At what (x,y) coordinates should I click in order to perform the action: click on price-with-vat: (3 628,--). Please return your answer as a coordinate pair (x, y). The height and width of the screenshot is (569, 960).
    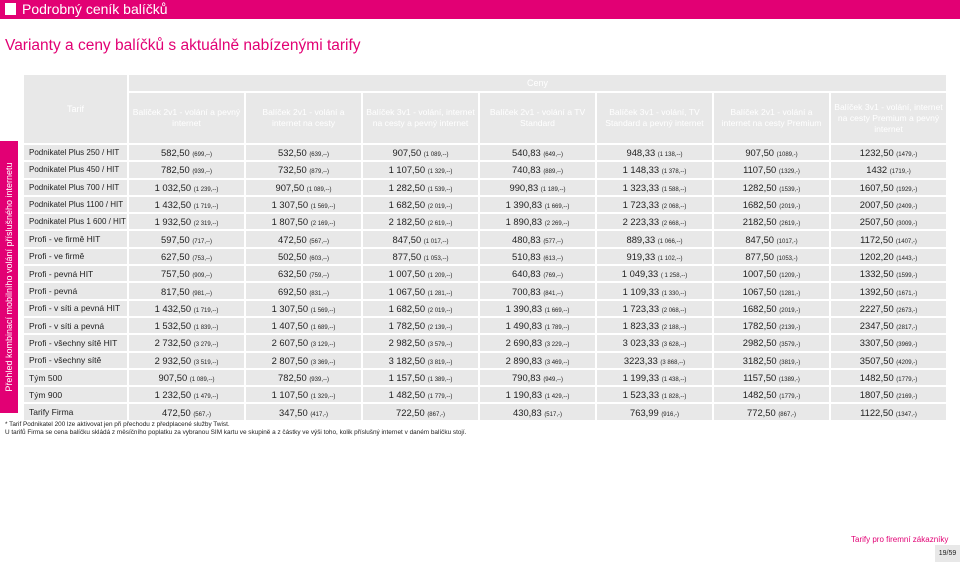
    Looking at the image, I should click on (674, 345).